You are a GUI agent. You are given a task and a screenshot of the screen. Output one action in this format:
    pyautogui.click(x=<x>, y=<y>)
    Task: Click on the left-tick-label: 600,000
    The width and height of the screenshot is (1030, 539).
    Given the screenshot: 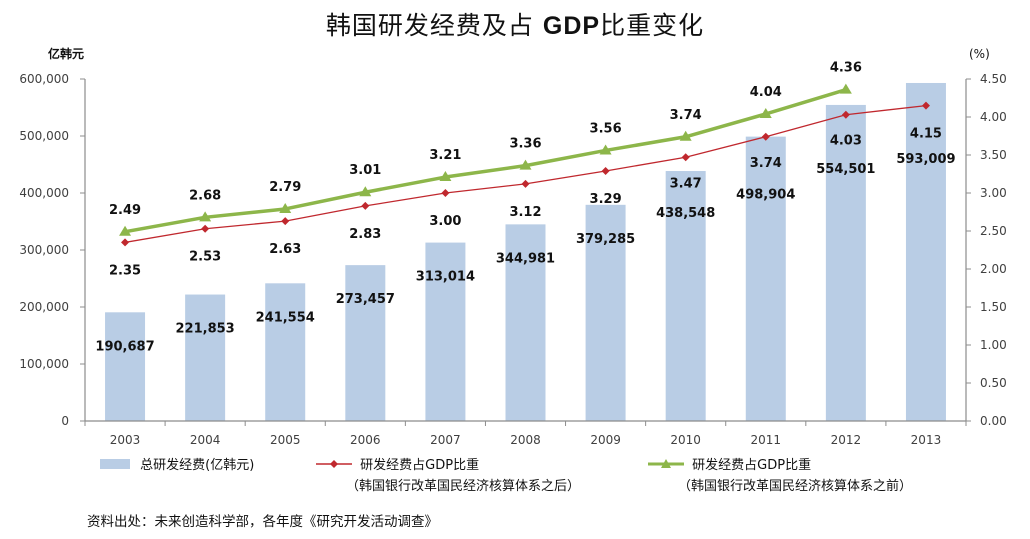 What is the action you would take?
    pyautogui.click(x=44, y=79)
    